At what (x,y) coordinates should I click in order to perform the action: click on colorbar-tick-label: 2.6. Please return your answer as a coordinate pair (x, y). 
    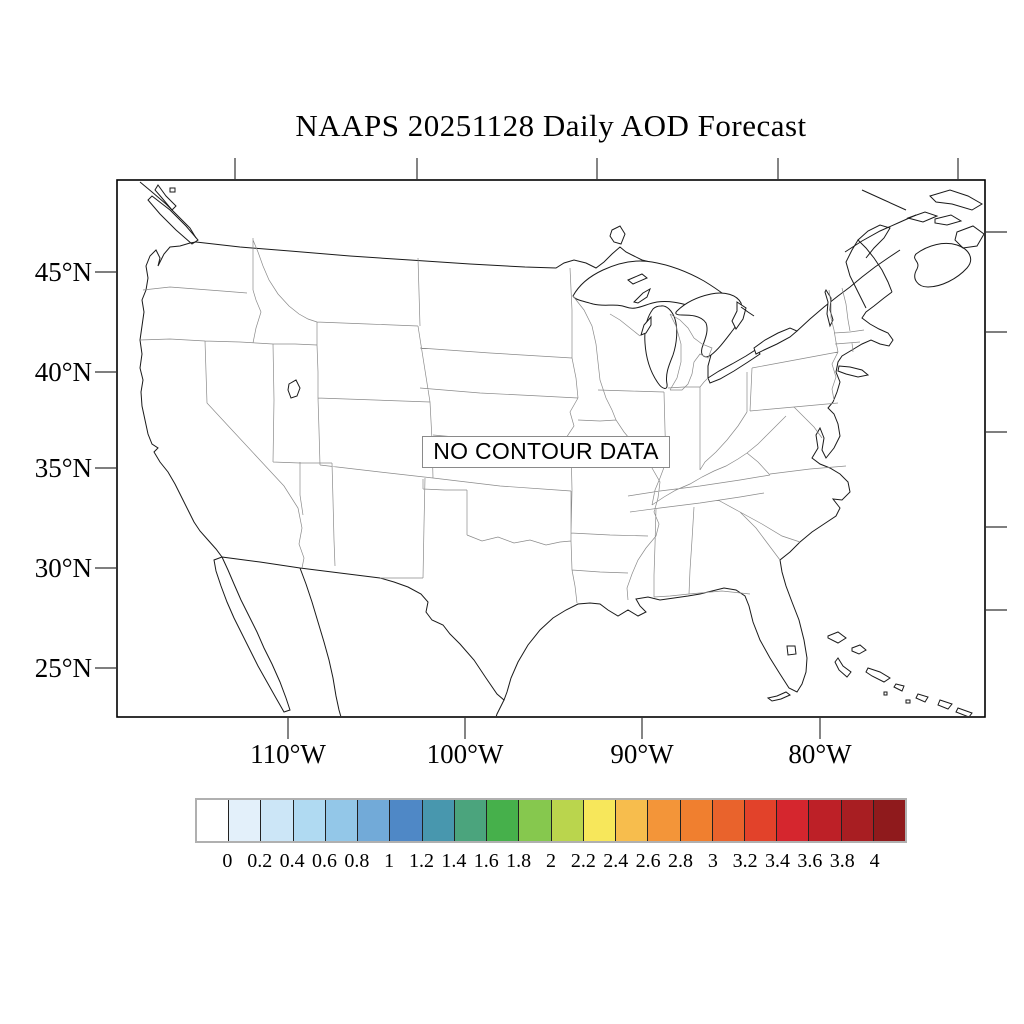
    Looking at the image, I should click on (648, 861).